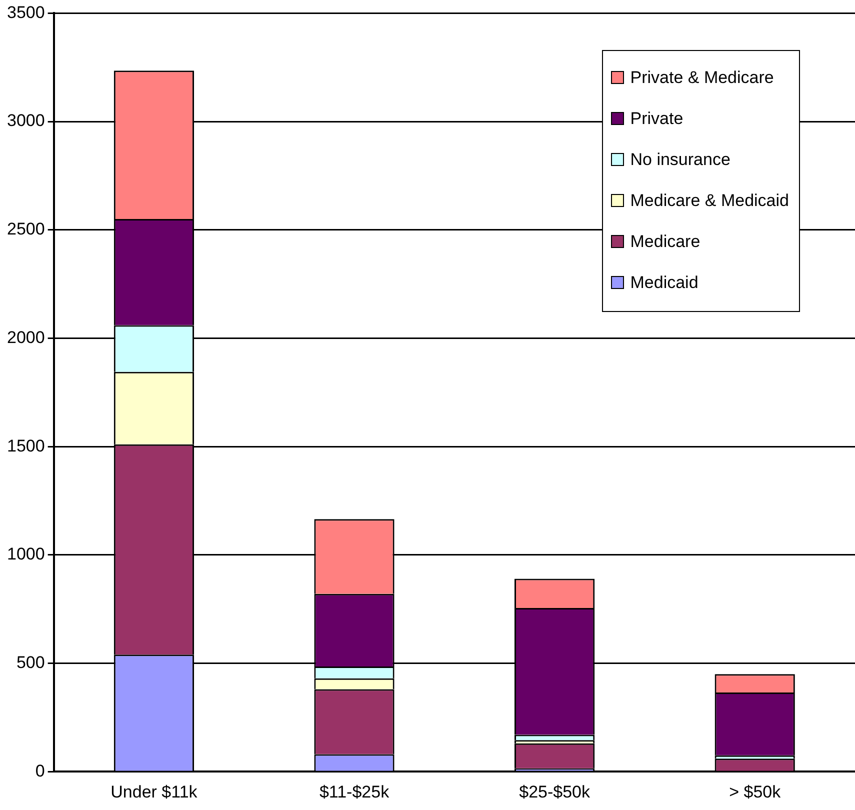 The height and width of the screenshot is (810, 855). I want to click on x-tick-label: $11-$25k, so click(354, 792).